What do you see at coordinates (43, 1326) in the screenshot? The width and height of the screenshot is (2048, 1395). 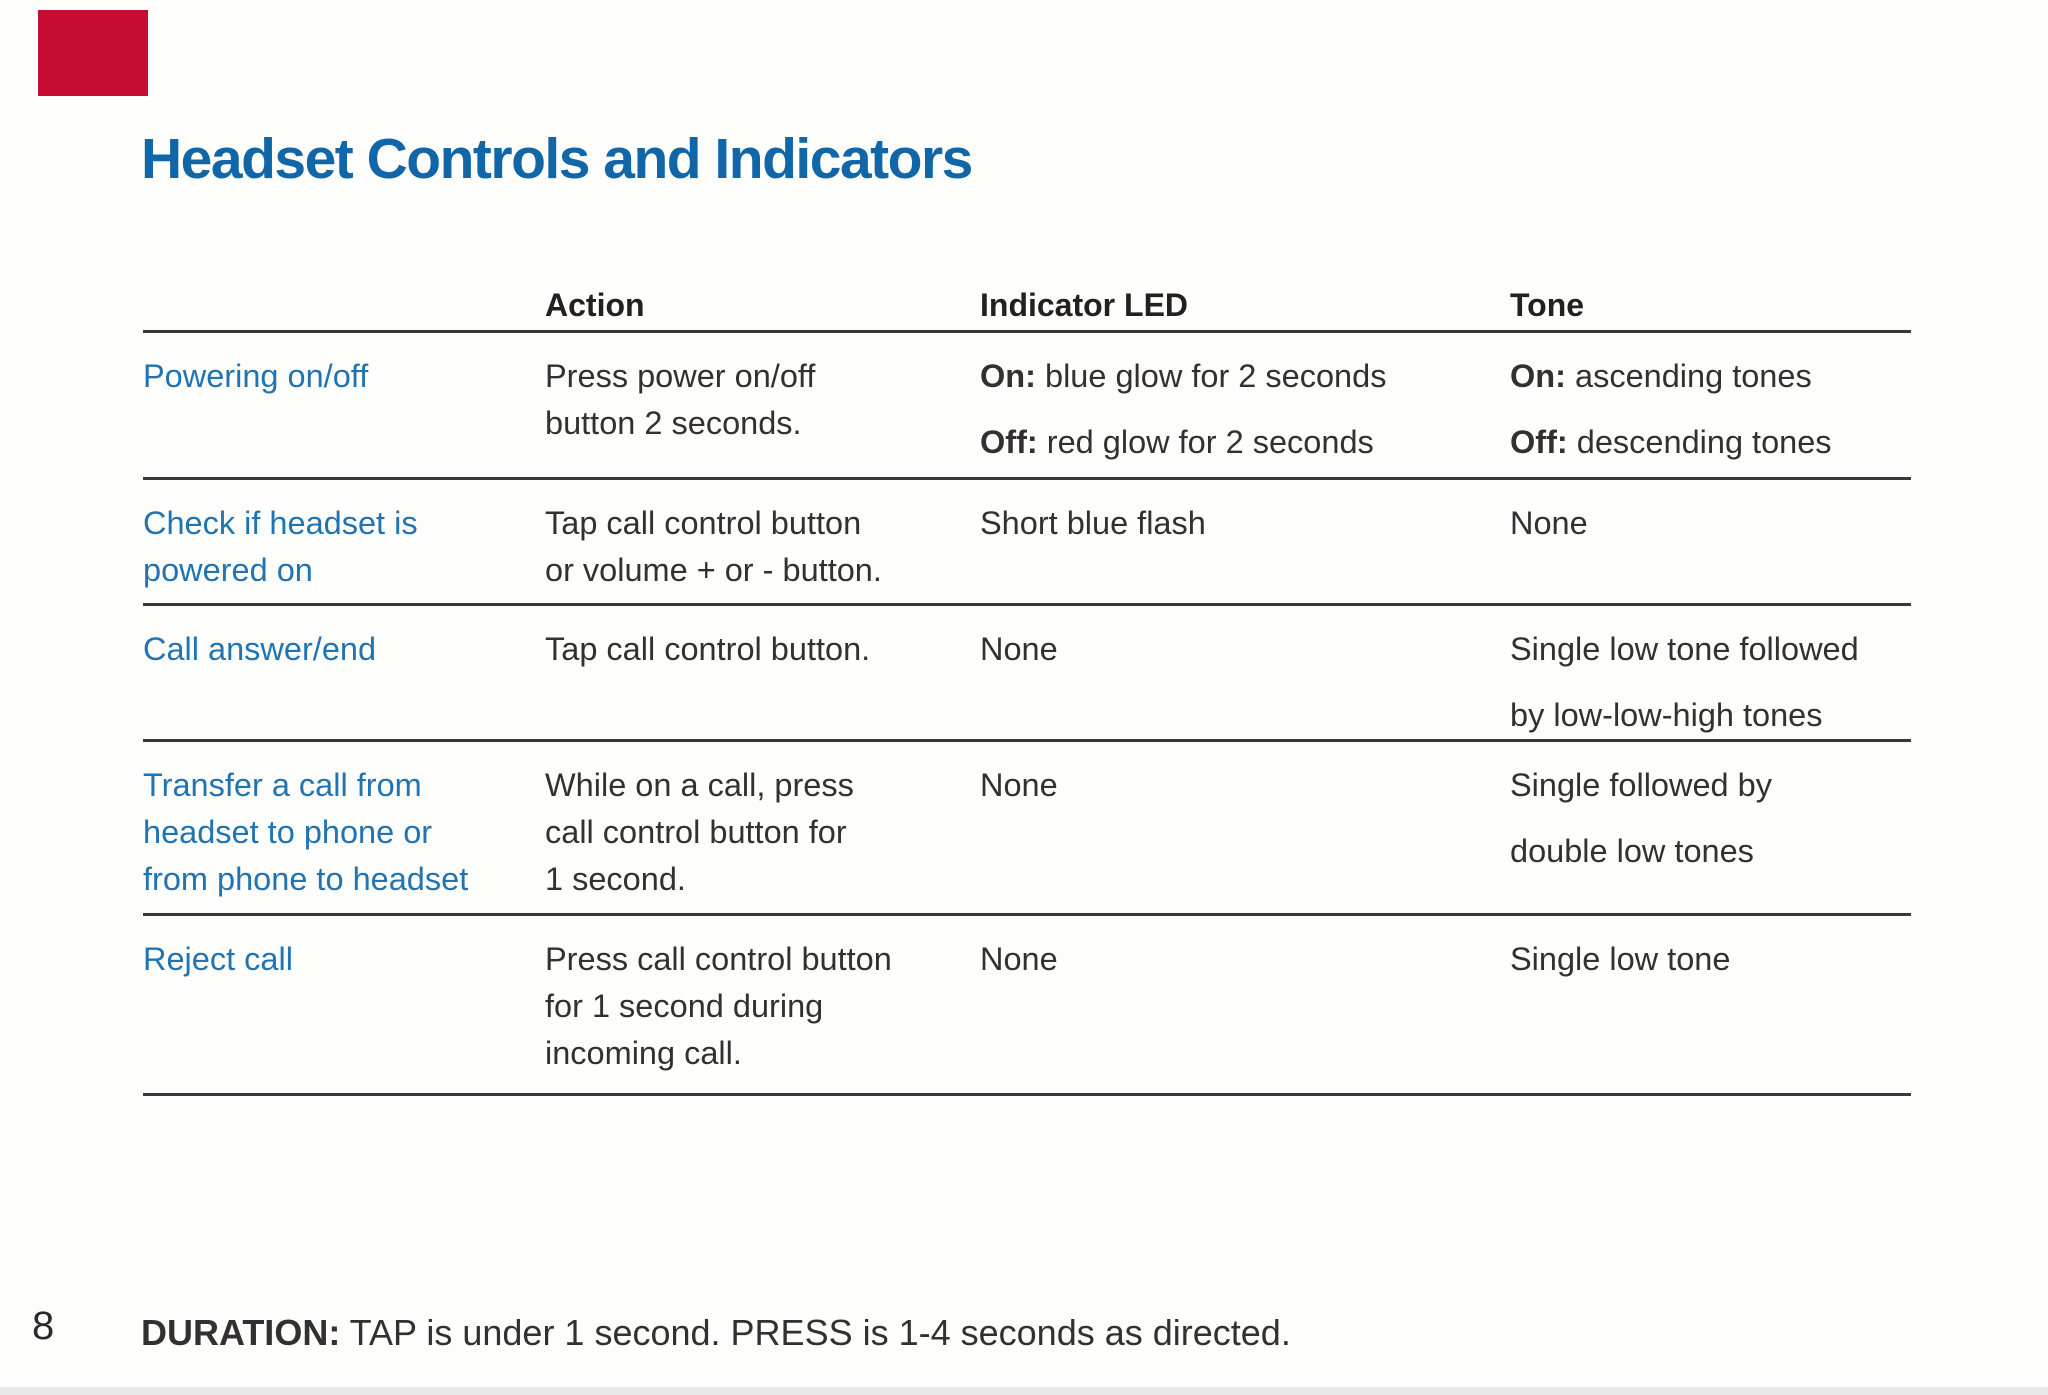 I see `page-number: 8` at bounding box center [43, 1326].